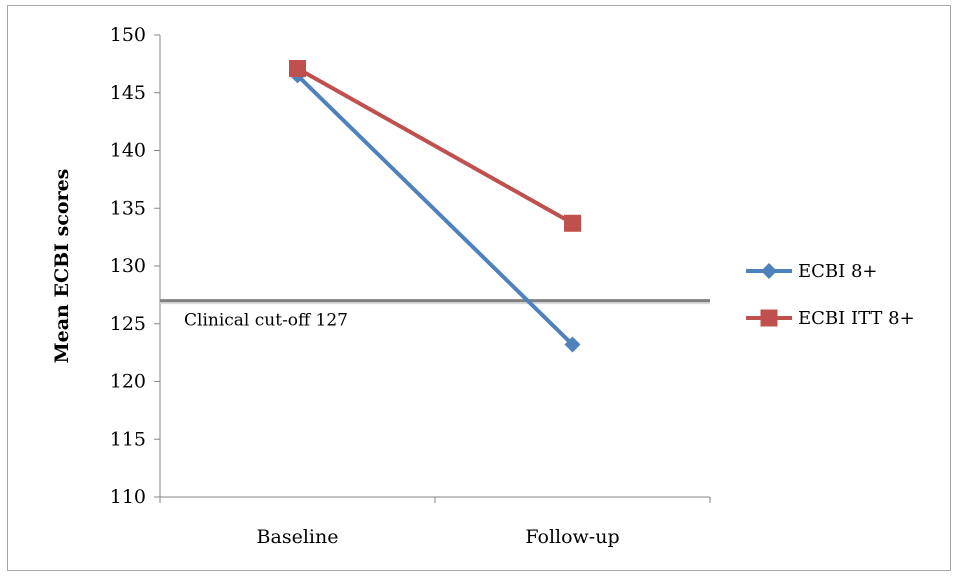 This screenshot has width=959, height=578. I want to click on x-tick-label: Follow-up, so click(572, 537).